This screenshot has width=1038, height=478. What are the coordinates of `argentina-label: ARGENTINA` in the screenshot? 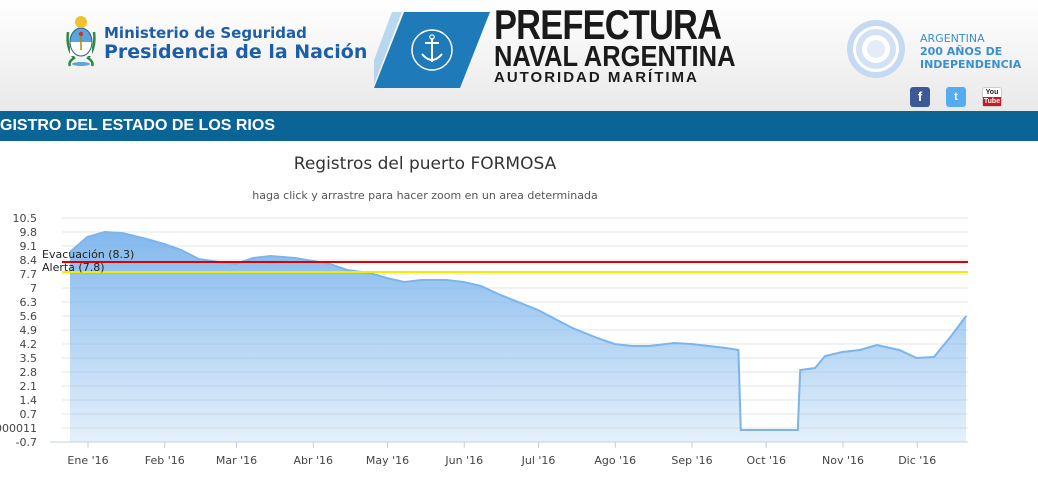 It's located at (952, 38).